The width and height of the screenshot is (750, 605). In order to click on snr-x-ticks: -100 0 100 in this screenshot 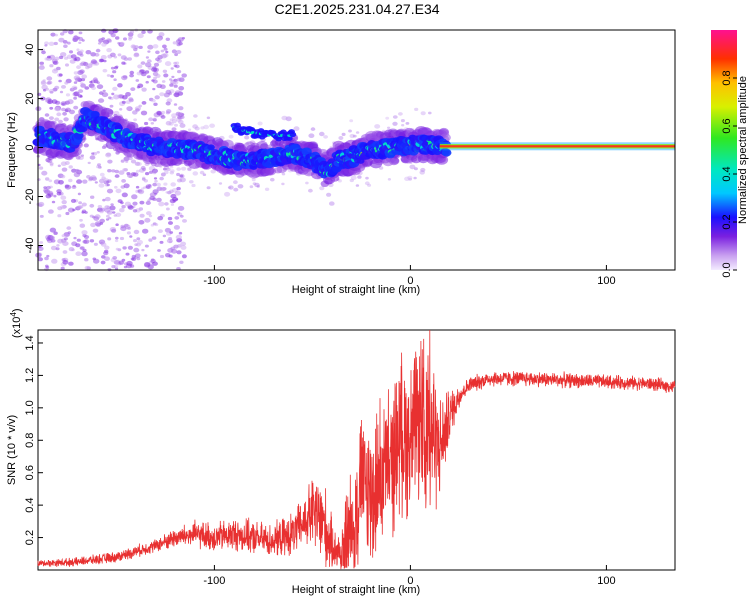, I will do `click(409, 576)`.